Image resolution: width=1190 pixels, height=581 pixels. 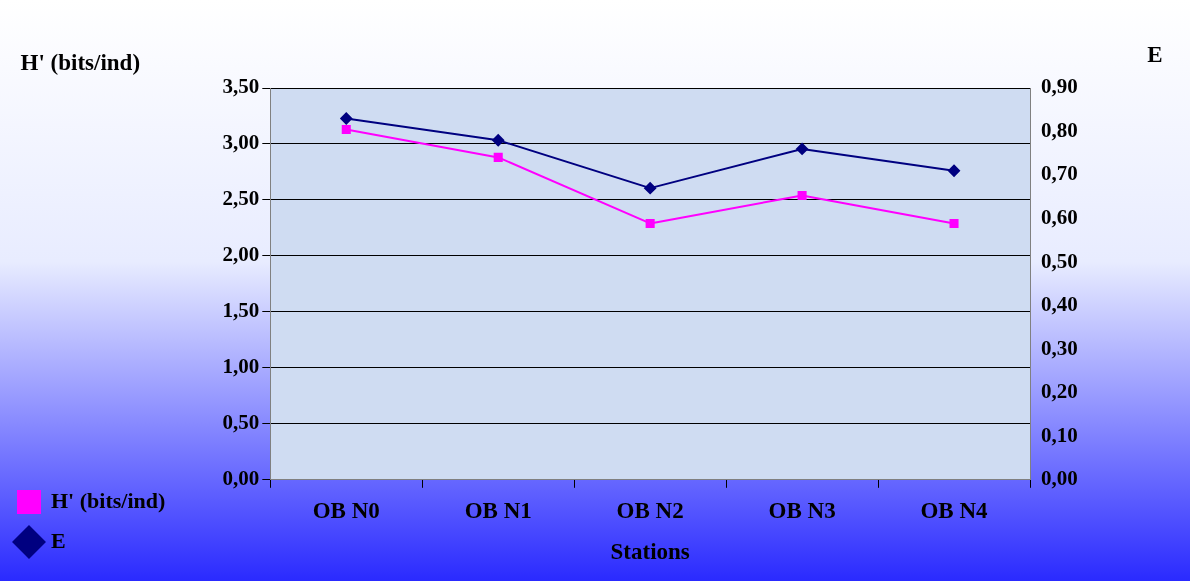 What do you see at coordinates (241, 254) in the screenshot?
I see `y-tick-label: 2,00` at bounding box center [241, 254].